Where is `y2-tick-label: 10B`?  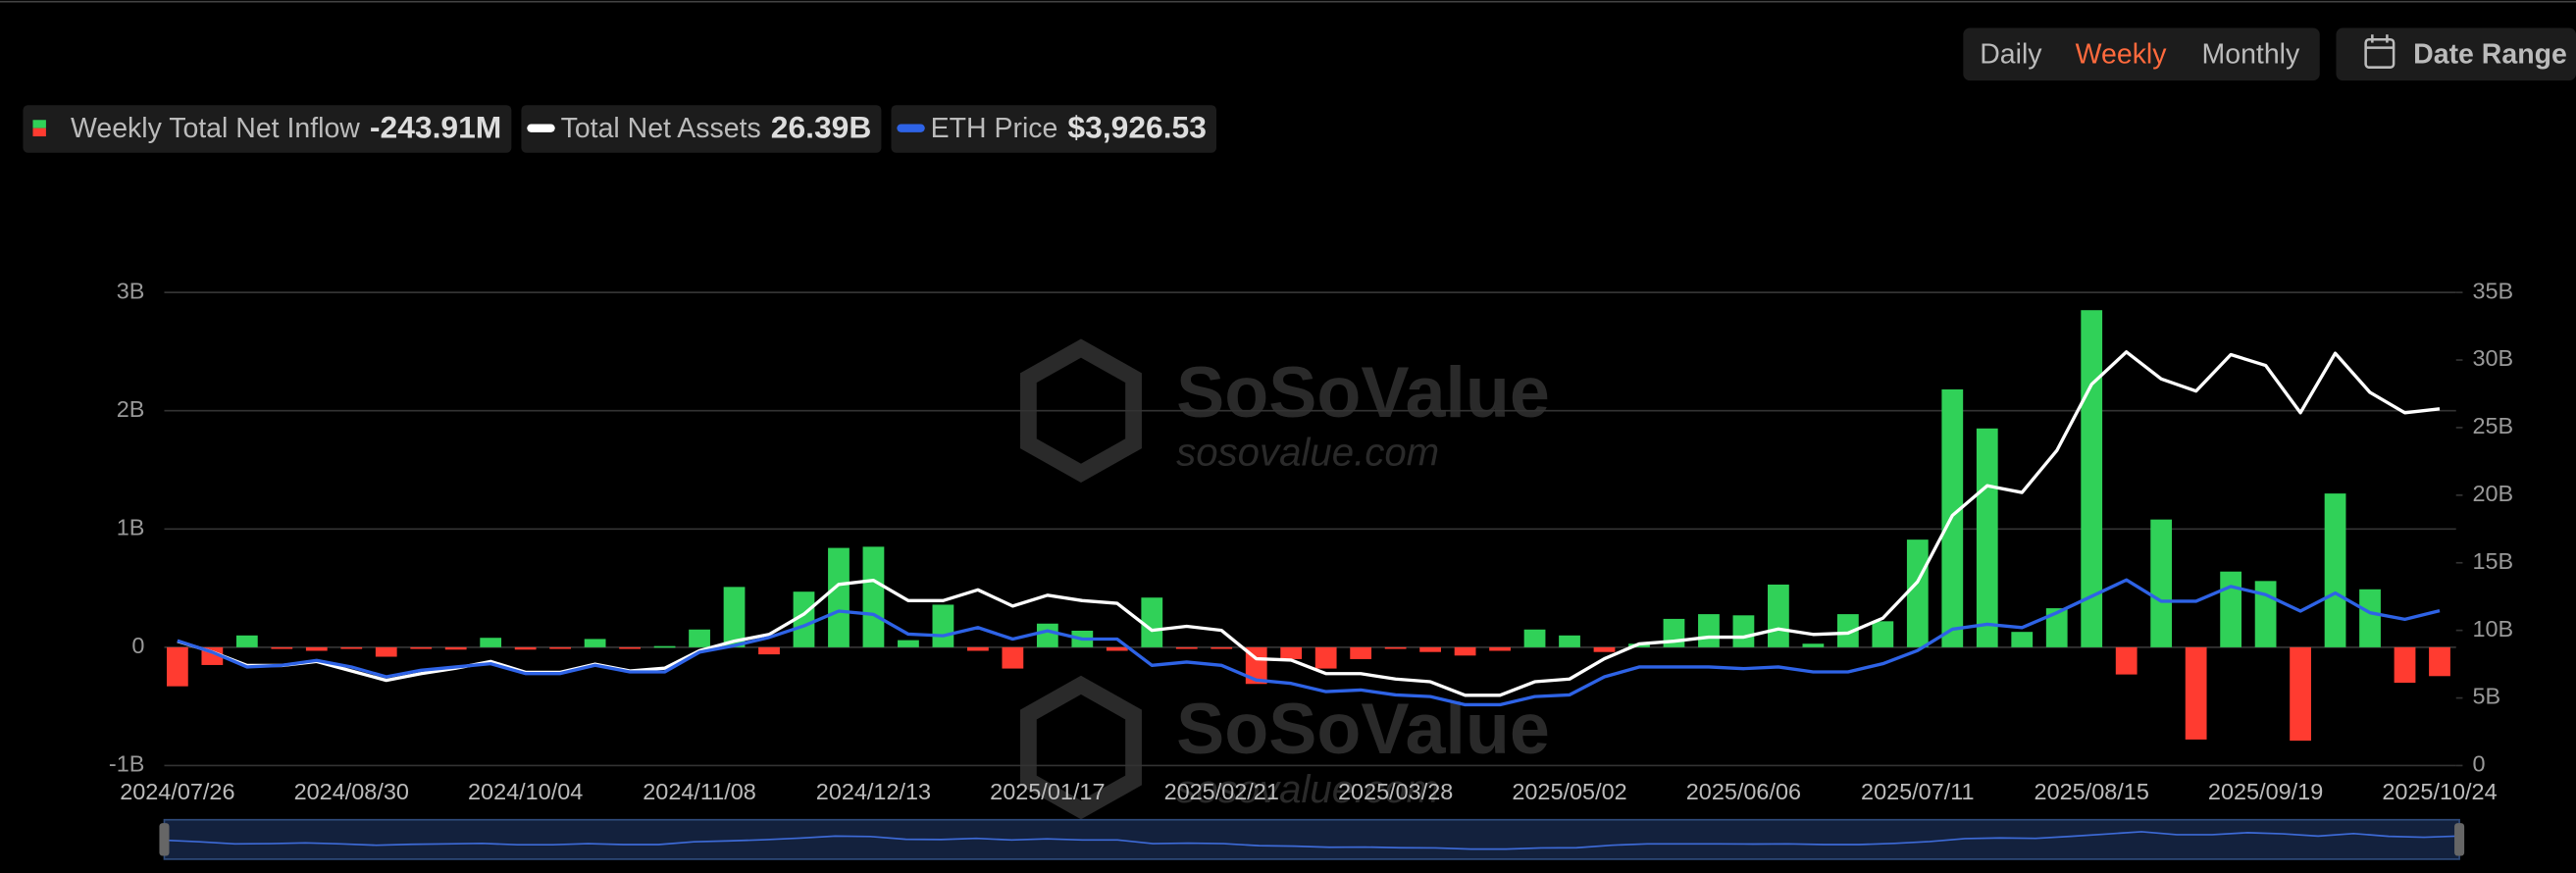
y2-tick-label: 10B is located at coordinates (2492, 629).